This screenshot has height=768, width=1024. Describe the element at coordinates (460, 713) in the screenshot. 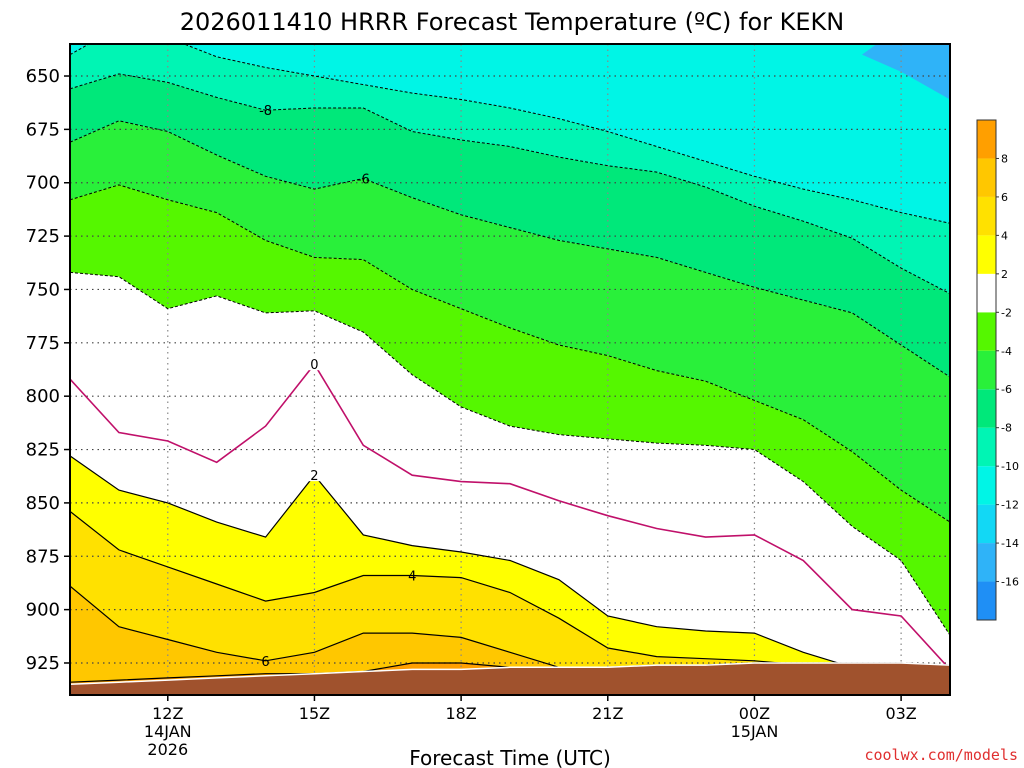

I see `x-tick-label-18Z: 18Z` at that location.